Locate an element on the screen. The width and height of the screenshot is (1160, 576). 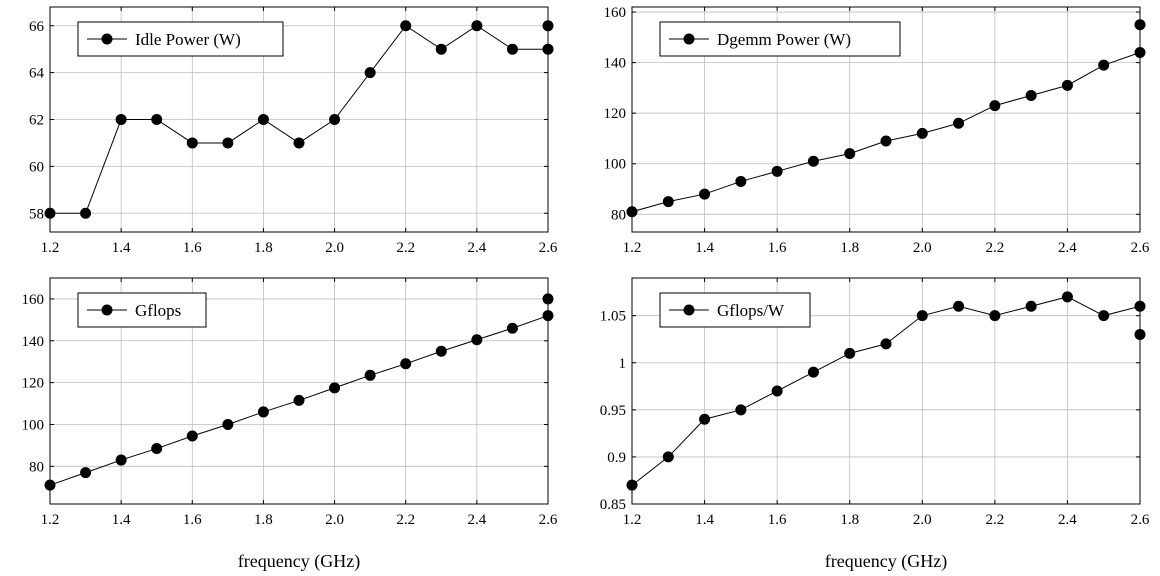
y-tick-label: 64 is located at coordinates (37, 74).